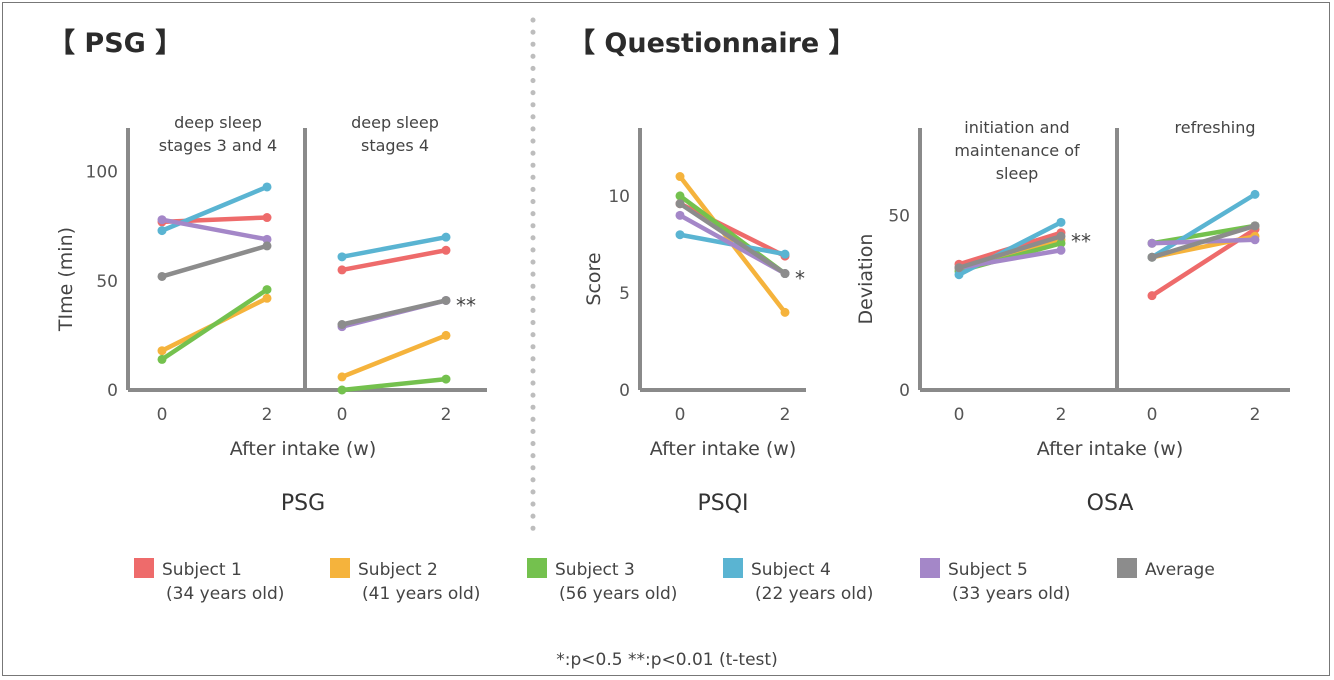  I want to click on panel-0: 0 2 deep sleep stages 3 and 4, so click(217, 269).